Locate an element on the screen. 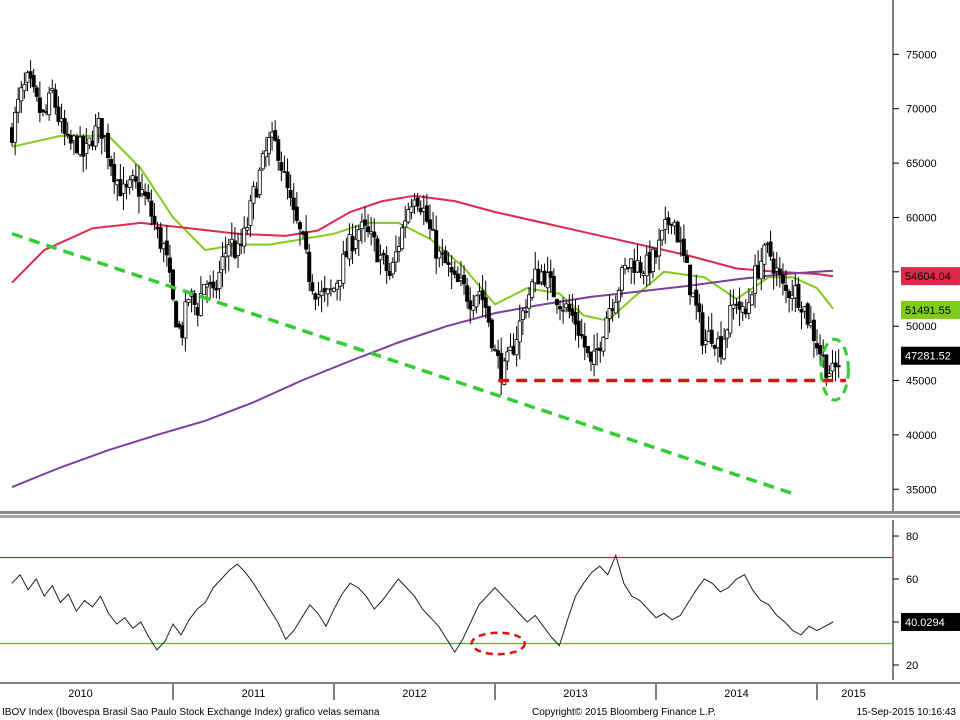 The image size is (960, 720). price-ytick-label: 35000 is located at coordinates (921, 490).